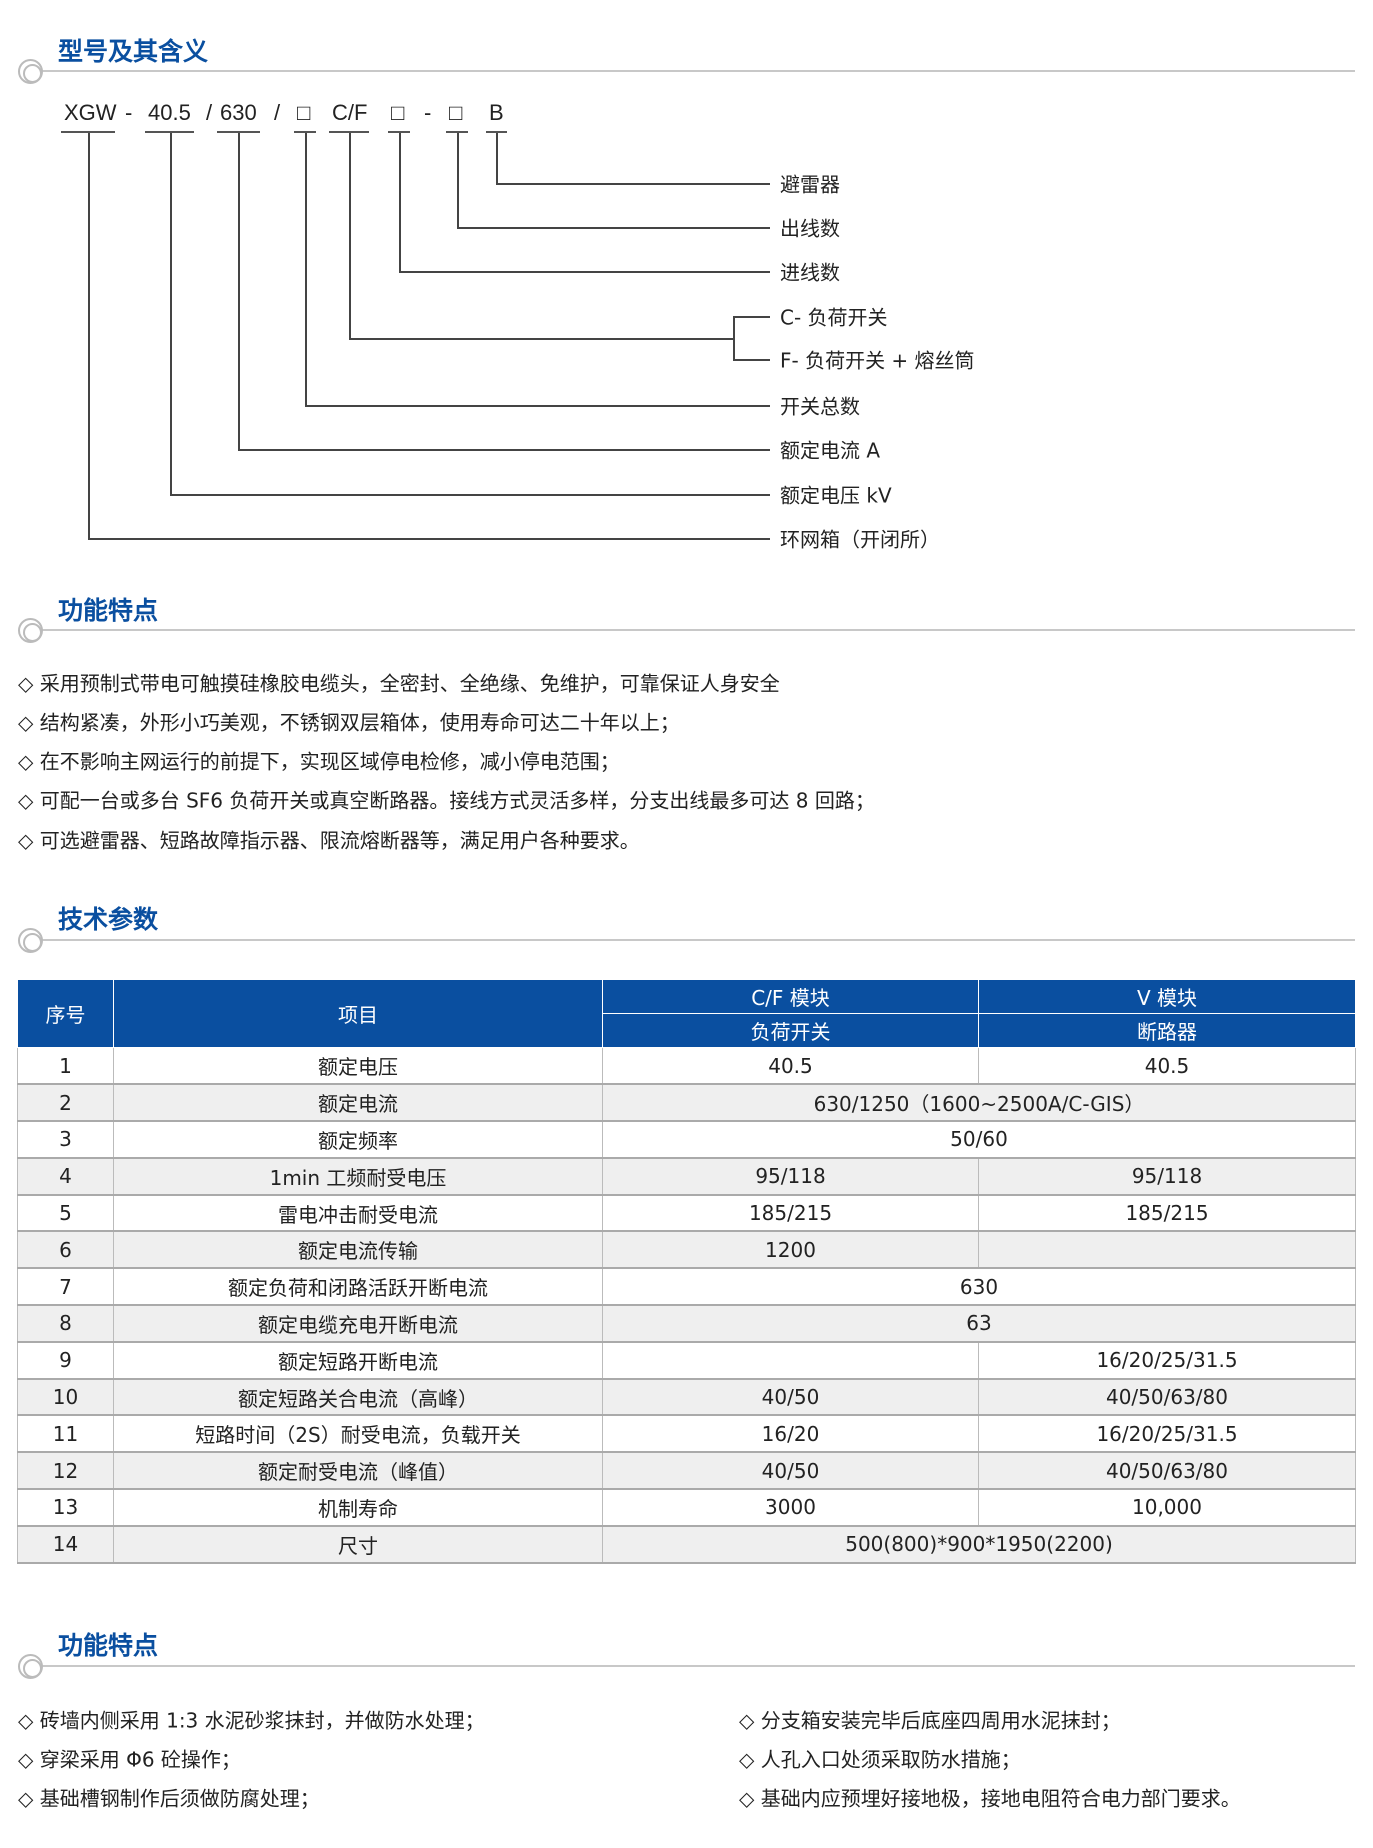 Image resolution: width=1373 pixels, height=1848 pixels. What do you see at coordinates (65, 1397) in the screenshot?
I see `table-cell: 10` at bounding box center [65, 1397].